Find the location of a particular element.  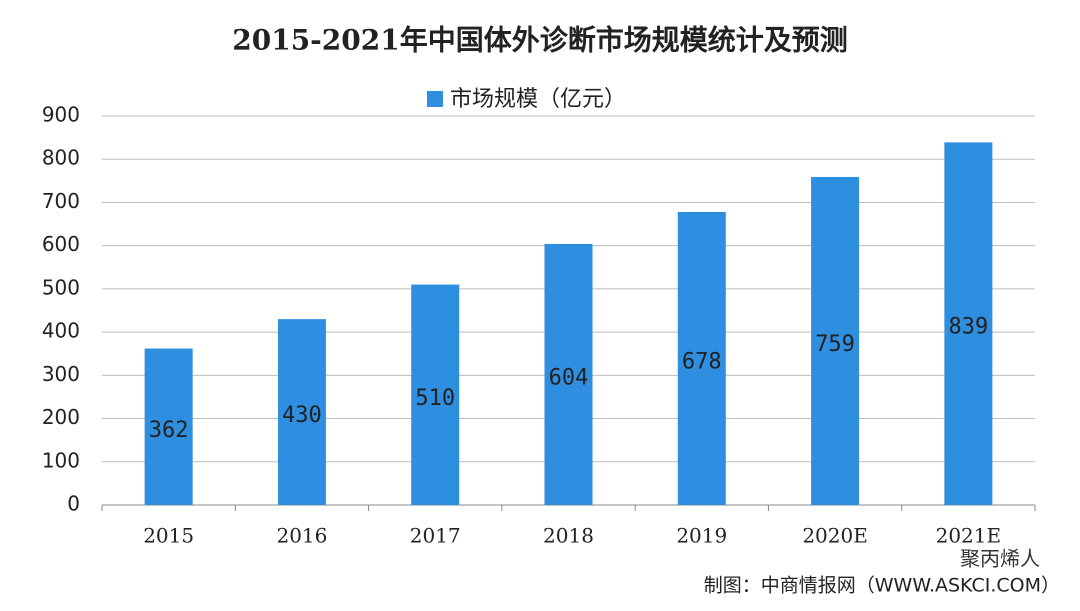

value-label: 362 is located at coordinates (169, 430).